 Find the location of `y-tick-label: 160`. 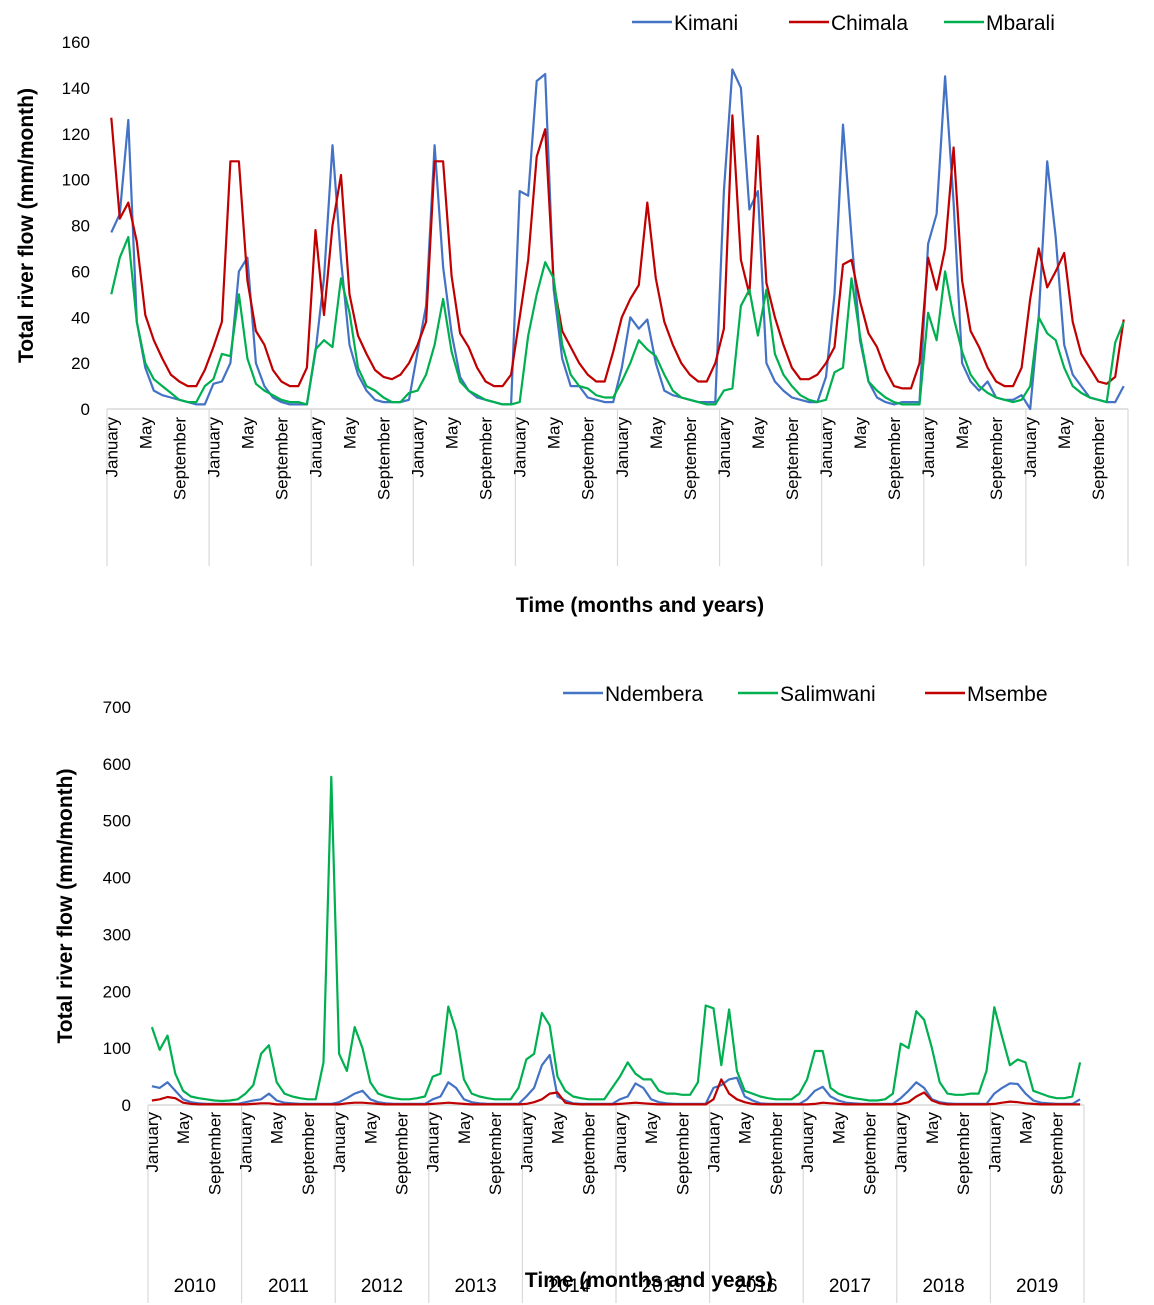

y-tick-label: 160 is located at coordinates (76, 42).